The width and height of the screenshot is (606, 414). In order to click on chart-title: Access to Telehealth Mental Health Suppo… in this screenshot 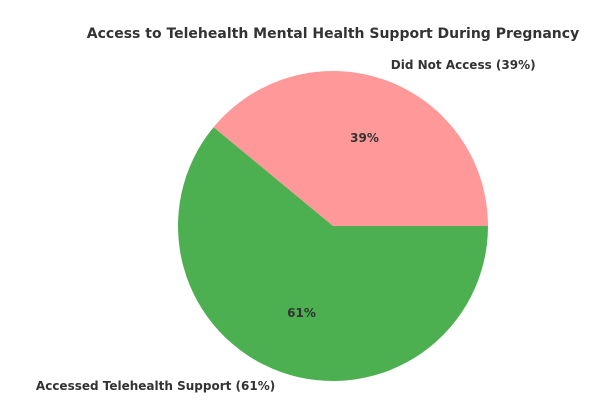, I will do `click(333, 34)`.